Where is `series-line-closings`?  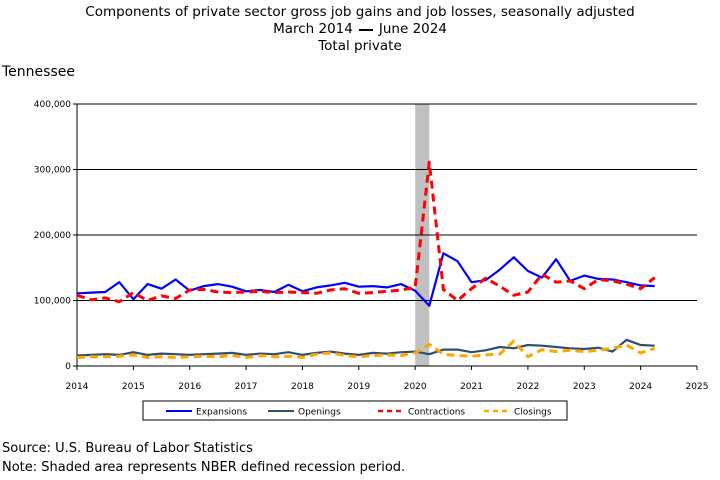 series-line-closings is located at coordinates (366, 349).